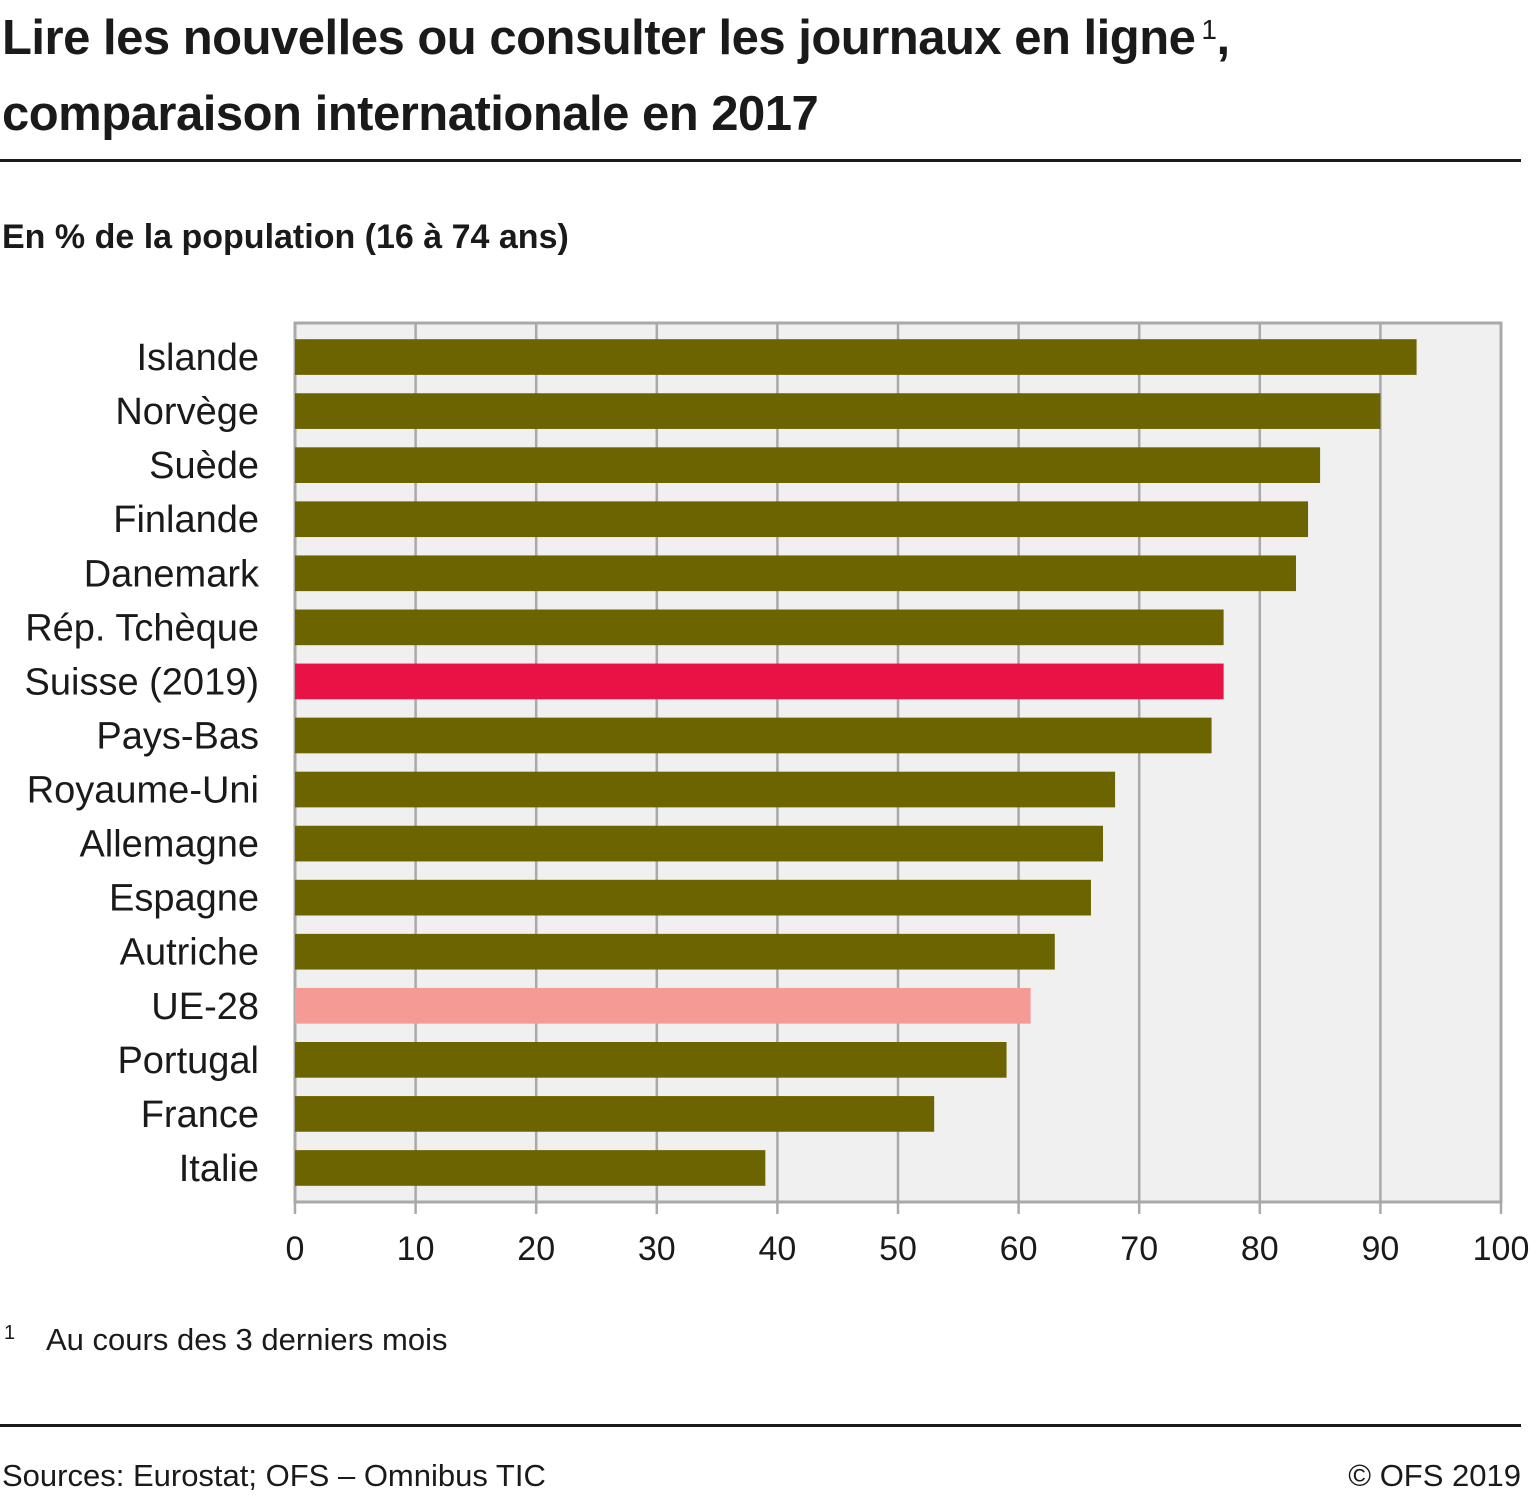  I want to click on category-label: Autriche, so click(189, 953).